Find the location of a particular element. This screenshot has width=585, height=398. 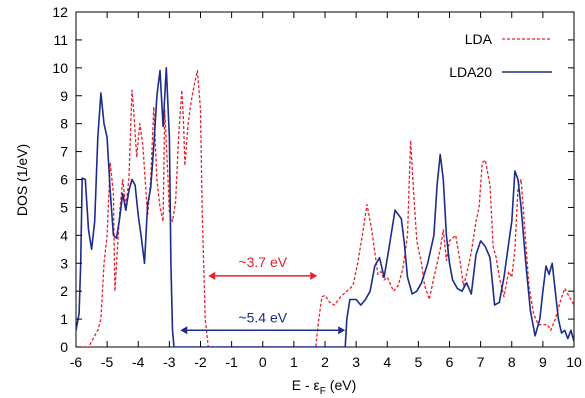

gap-annotation-label: ~3.7 eV is located at coordinates (262, 262).